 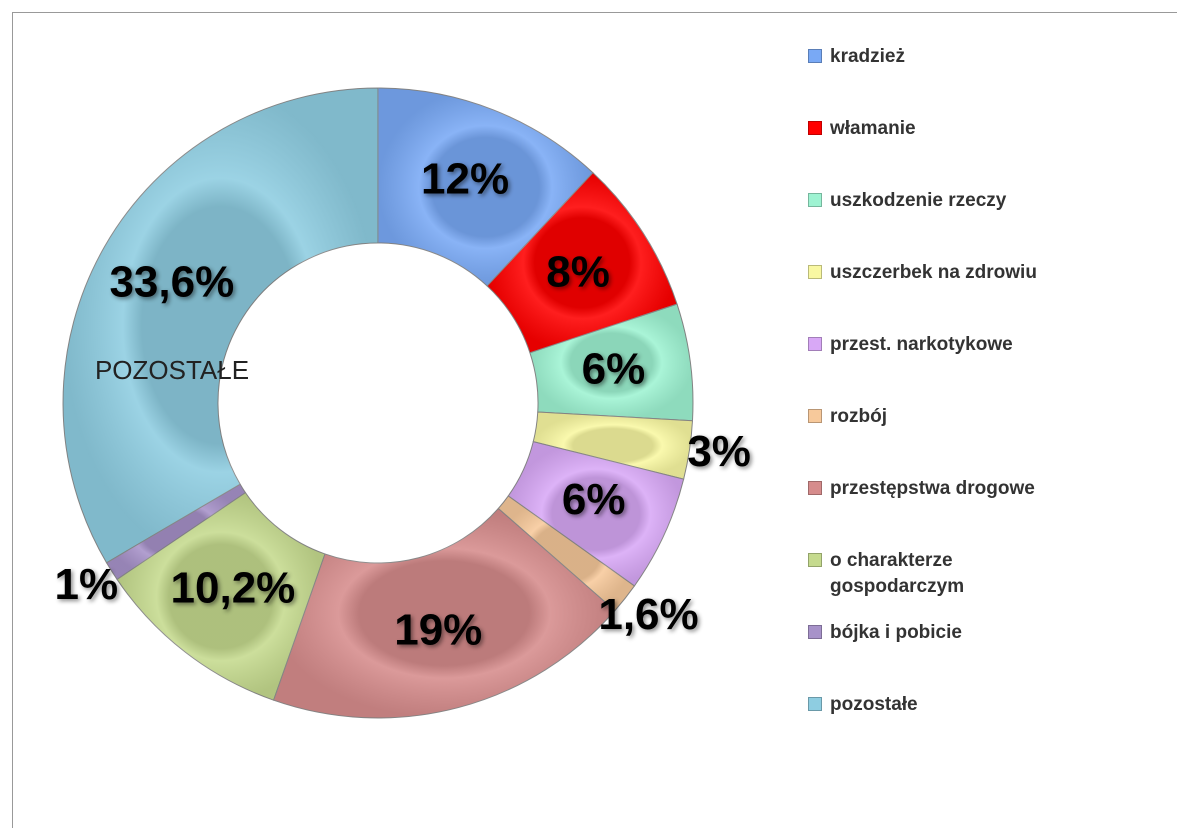 I want to click on data-label: 8%, so click(x=578, y=272).